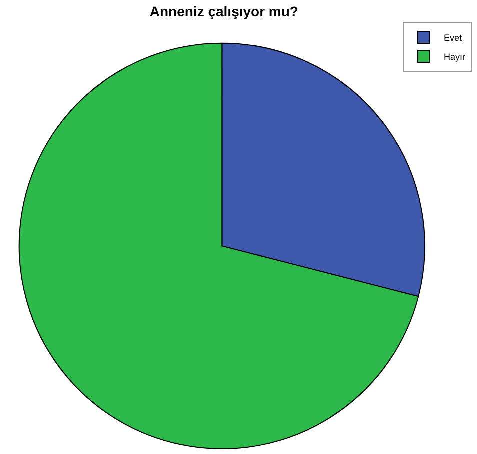 The image size is (477, 454). I want to click on chart-title: Anneniz çalışıyor mu?, so click(224, 12).